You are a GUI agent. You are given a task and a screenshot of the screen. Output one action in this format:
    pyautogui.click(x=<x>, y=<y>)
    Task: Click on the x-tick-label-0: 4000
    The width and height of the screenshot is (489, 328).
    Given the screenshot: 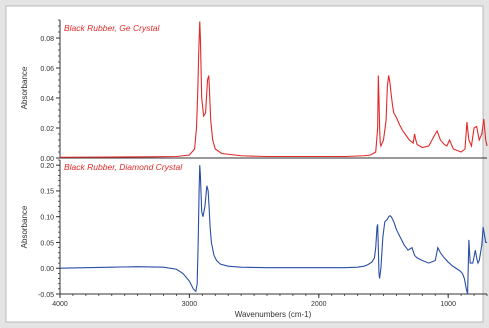 What is the action you would take?
    pyautogui.click(x=60, y=304)
    